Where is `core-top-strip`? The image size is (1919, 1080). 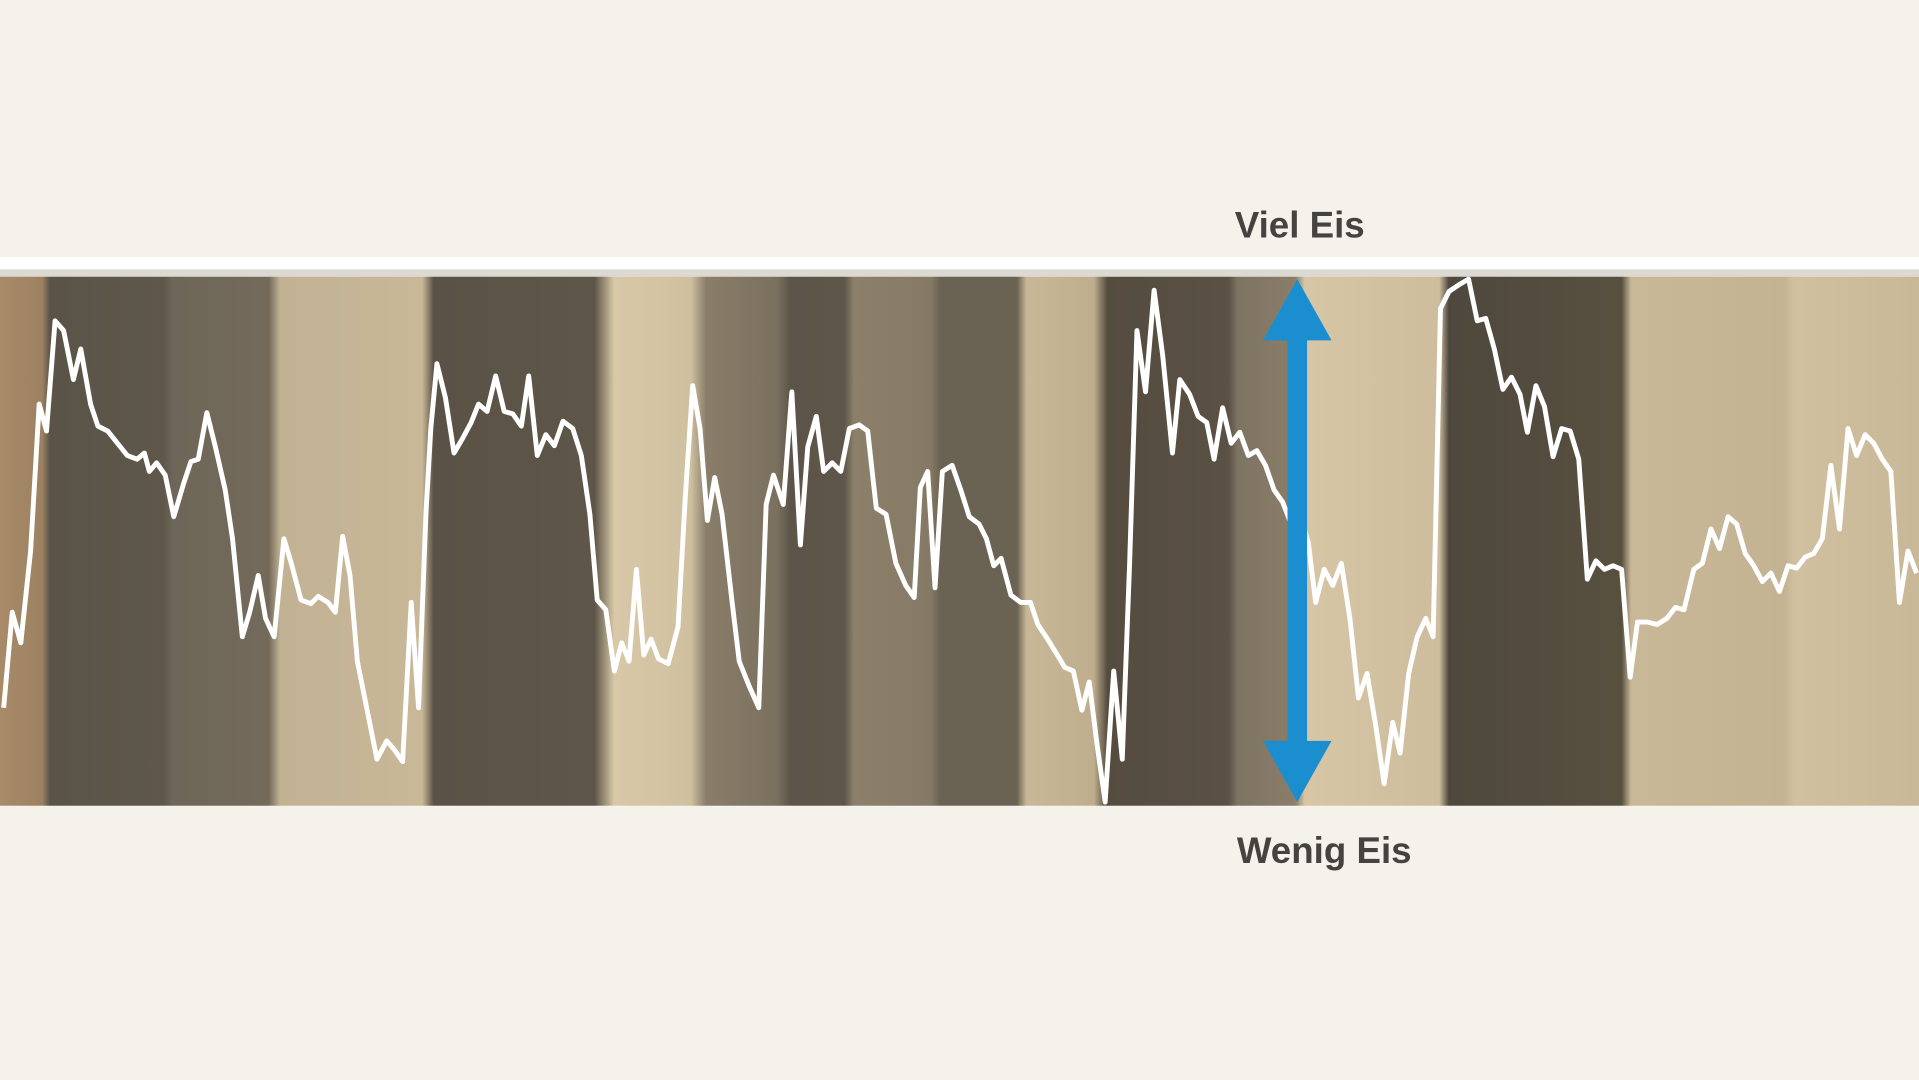 core-top-strip is located at coordinates (959, 263).